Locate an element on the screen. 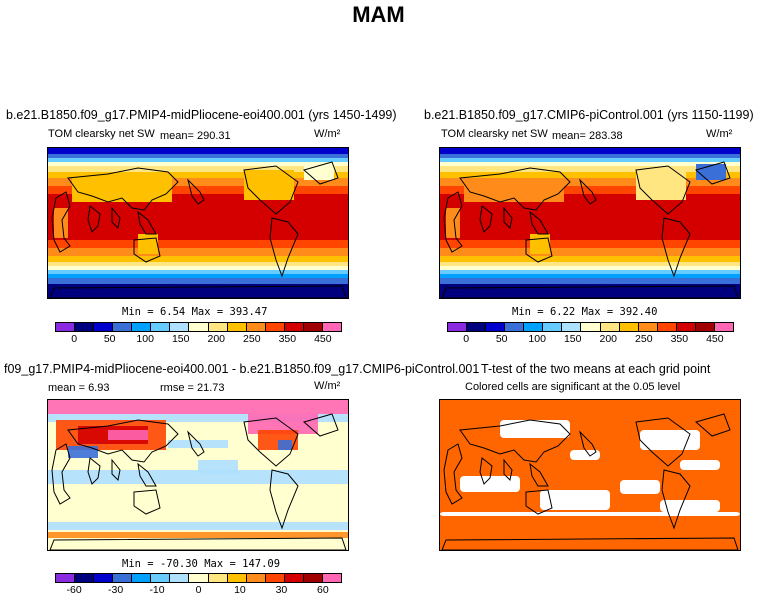 This screenshot has width=757, height=599. panel1-land-greenland is located at coordinates (319, 172).